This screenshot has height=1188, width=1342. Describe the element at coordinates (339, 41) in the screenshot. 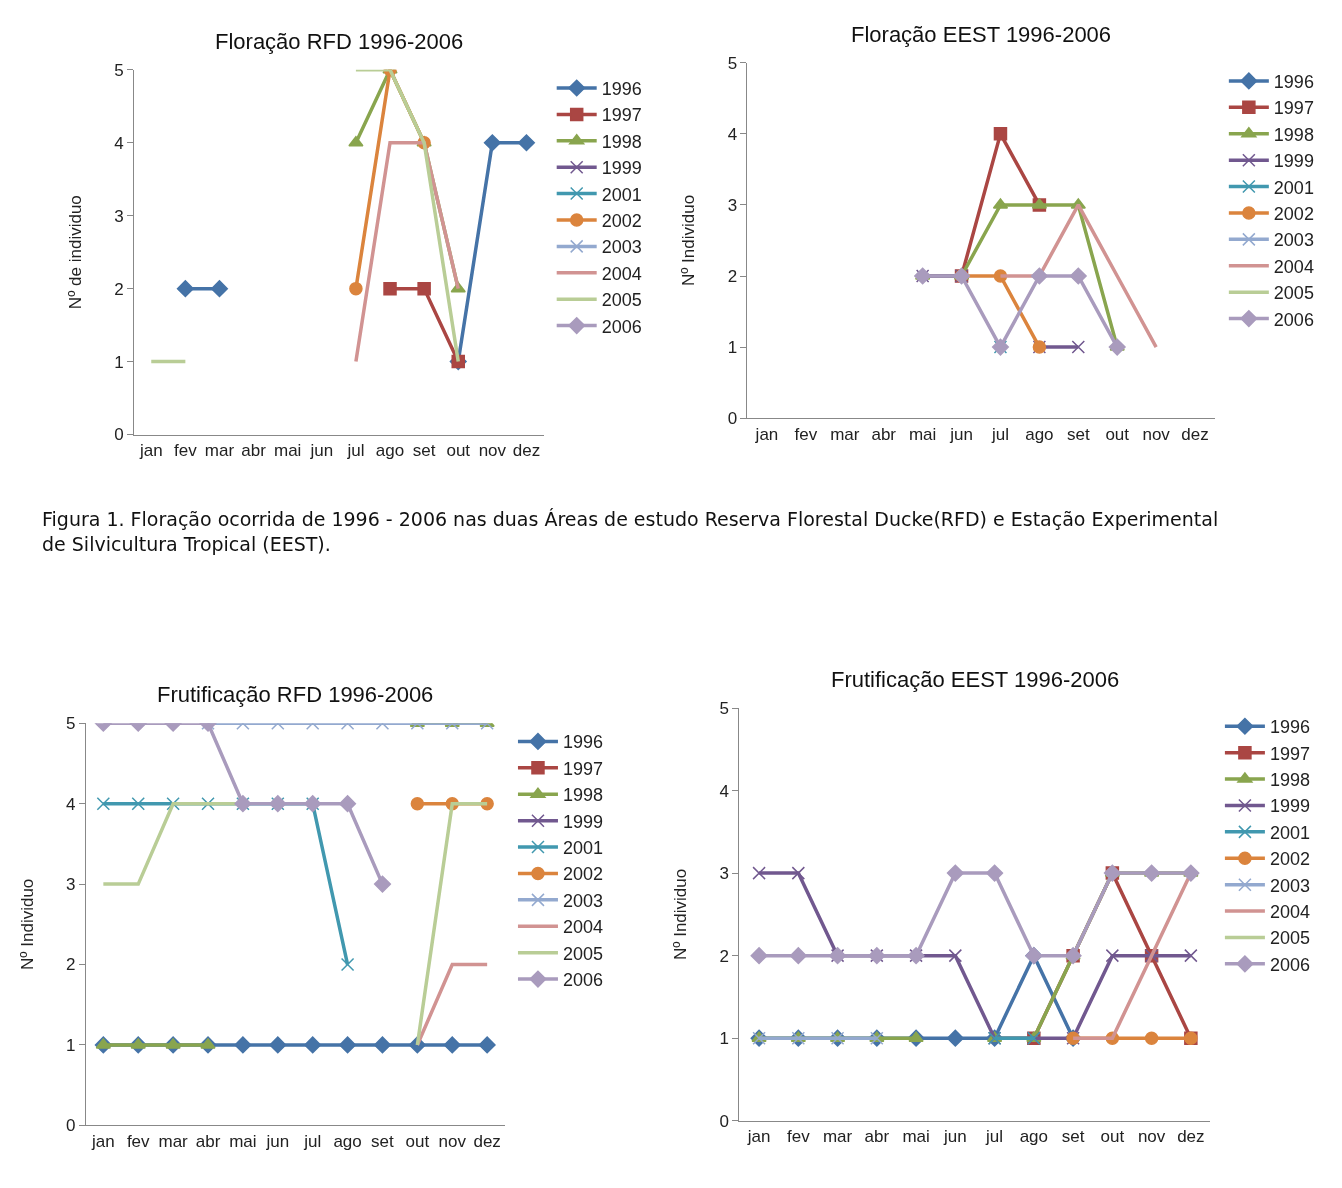

I see `chart-title: Floração RFD 1996-2006` at that location.